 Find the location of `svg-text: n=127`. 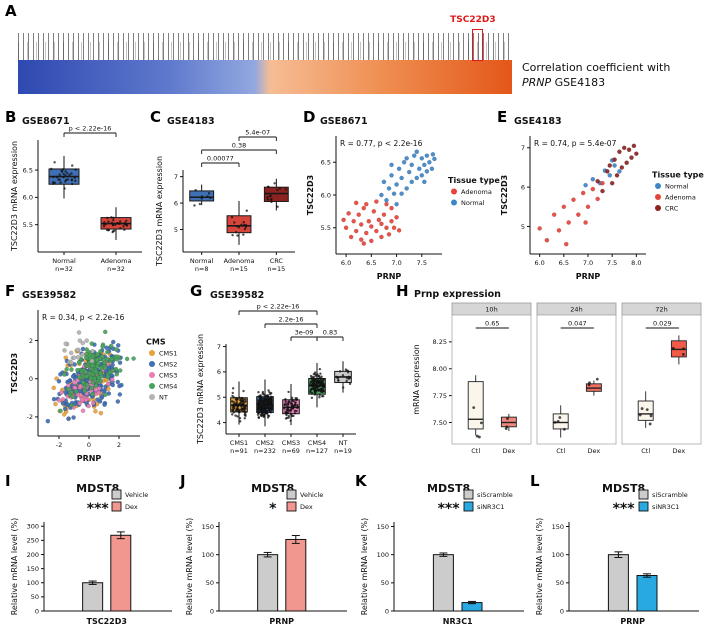

svg-text: n=127 is located at coordinates (317, 451).